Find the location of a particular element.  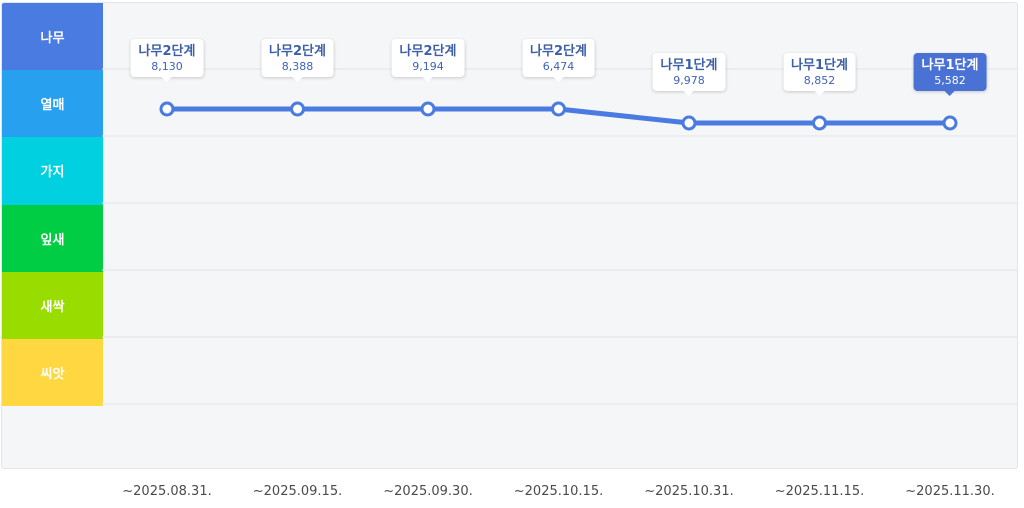

data-label: 나무1단계 5,582 is located at coordinates (950, 74).